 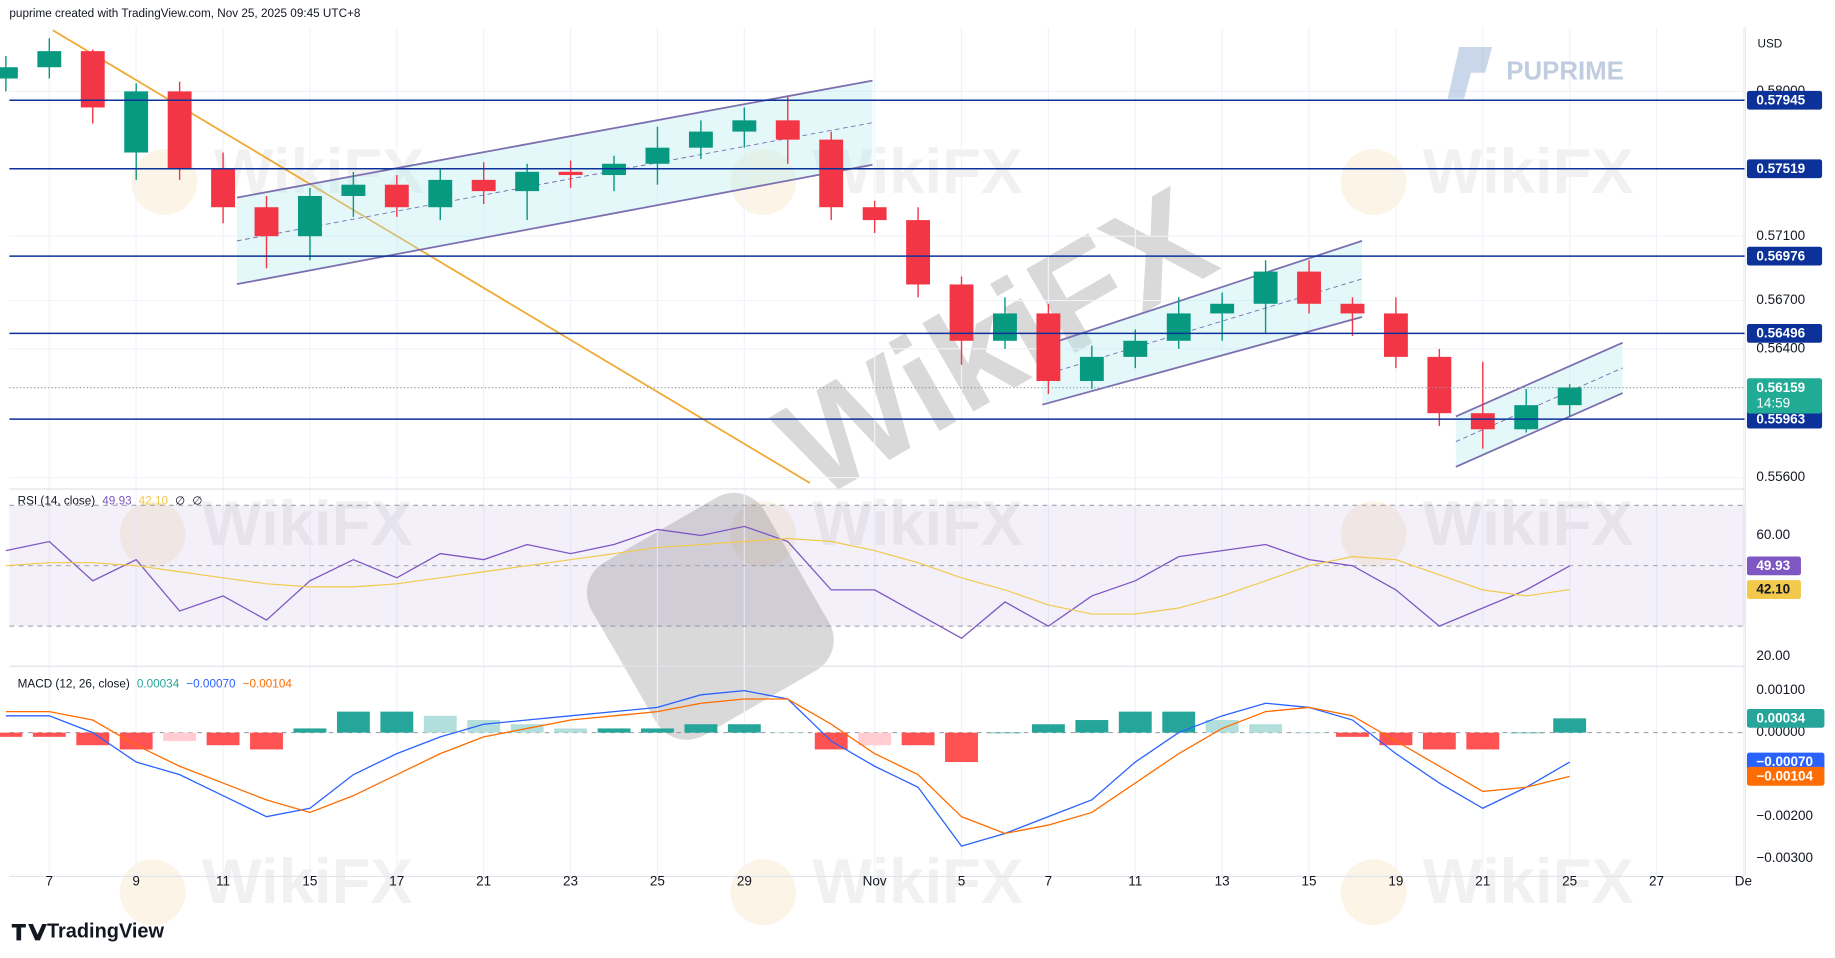 What do you see at coordinates (106, 931) in the screenshot?
I see `footer-brand: TradingView` at bounding box center [106, 931].